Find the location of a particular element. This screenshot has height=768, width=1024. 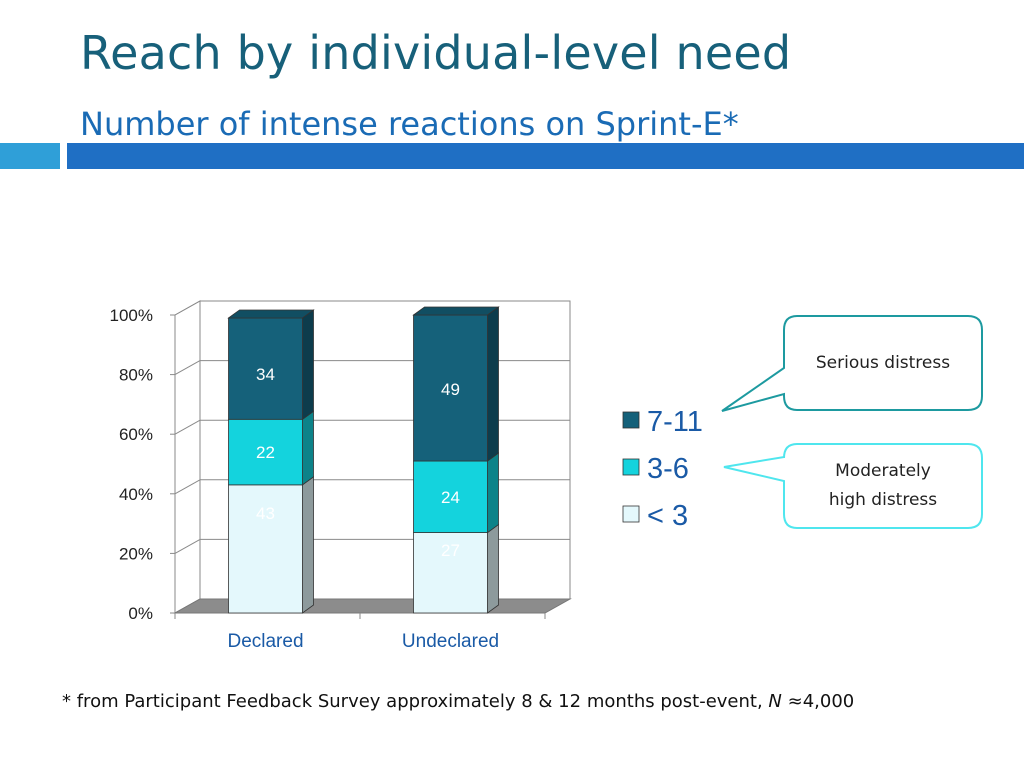

header-band-left is located at coordinates (30, 156).